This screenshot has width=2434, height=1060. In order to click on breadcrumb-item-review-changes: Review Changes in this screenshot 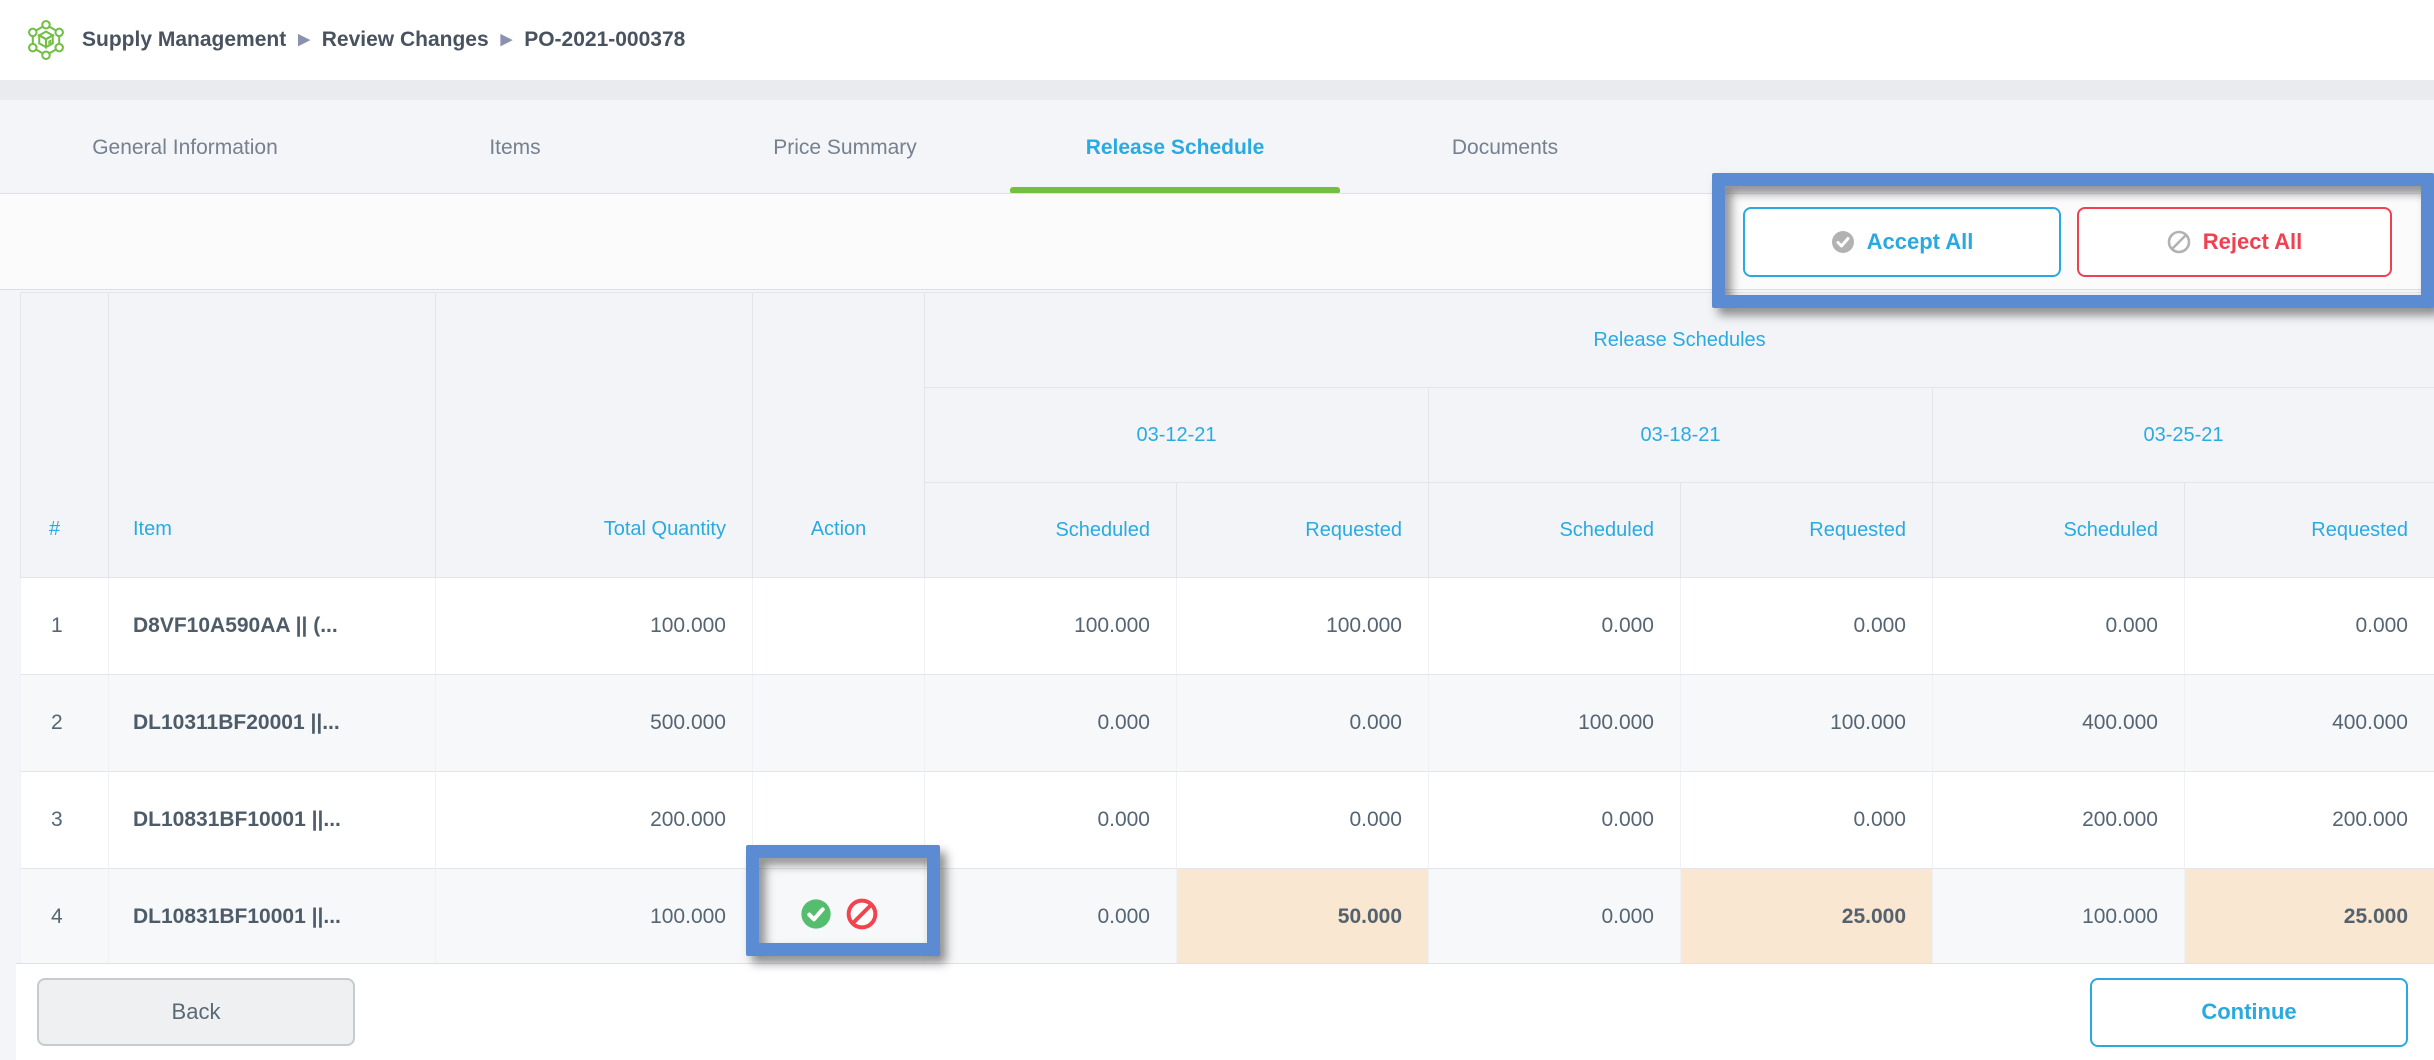, I will do `click(405, 39)`.